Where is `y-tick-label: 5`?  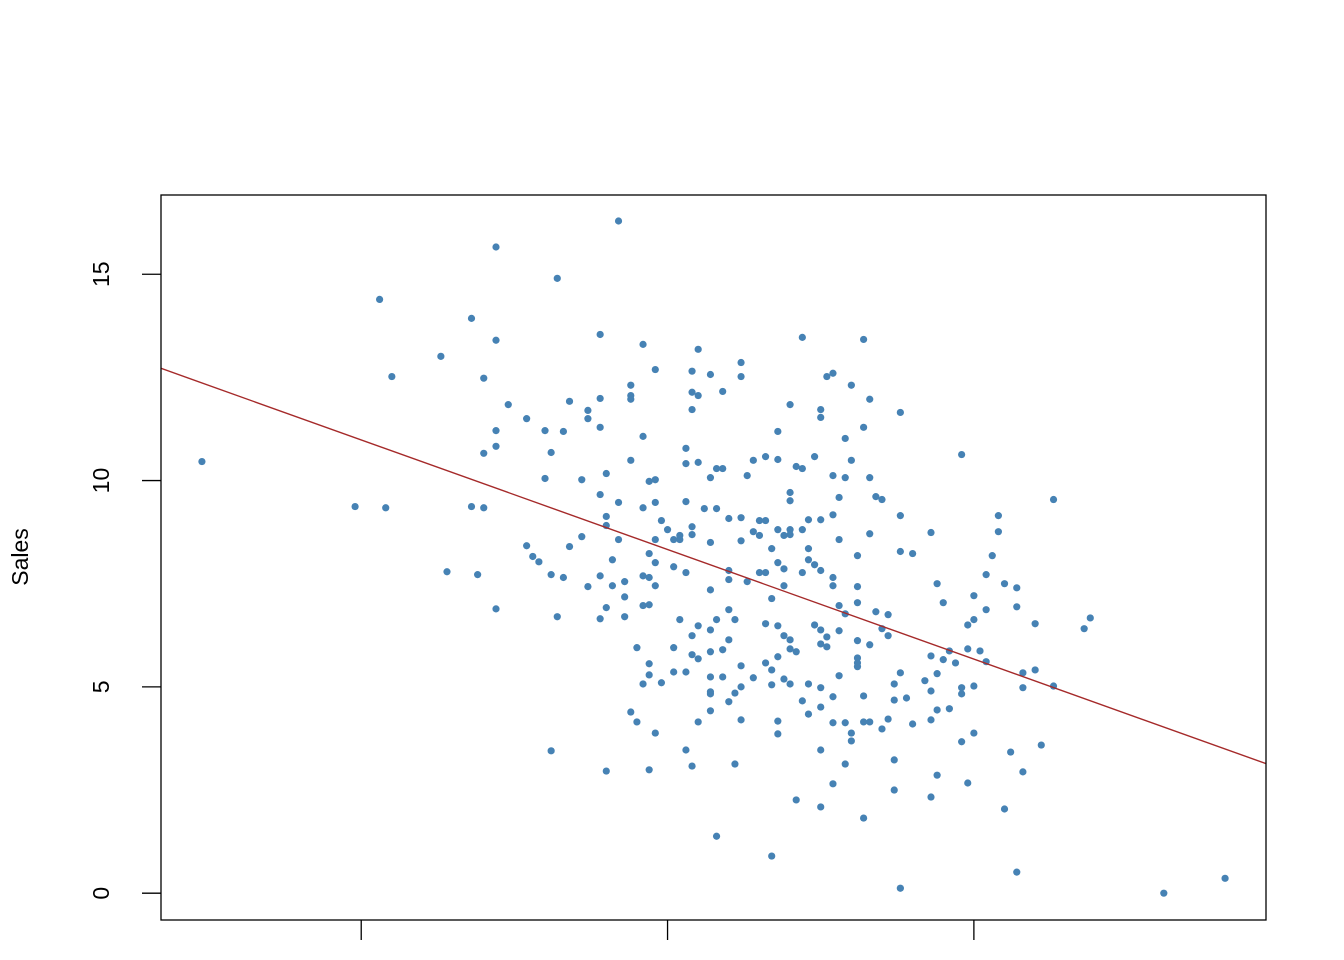 y-tick-label: 5 is located at coordinates (101, 686).